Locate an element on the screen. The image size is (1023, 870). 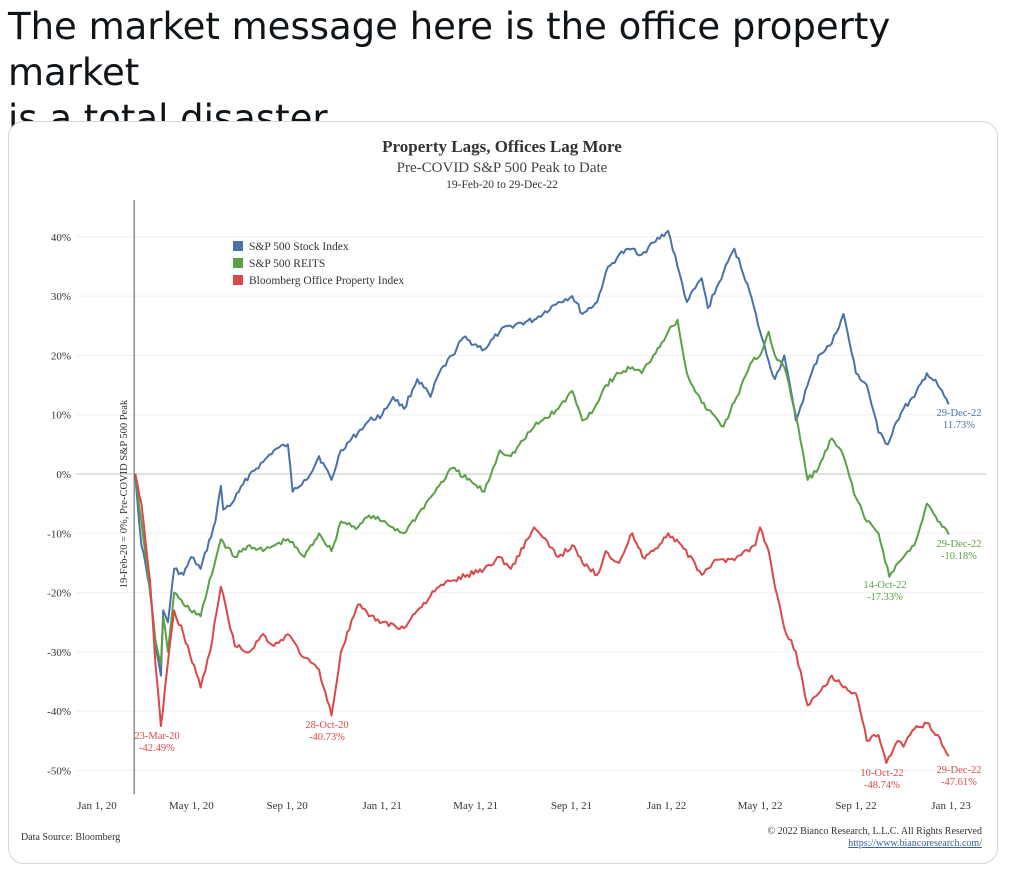
x-tick-label: Jan 1, 23 is located at coordinates (951, 806).